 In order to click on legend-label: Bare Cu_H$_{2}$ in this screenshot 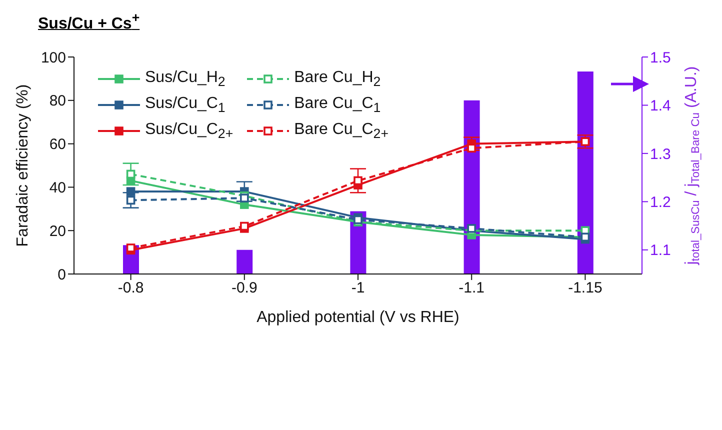, I will do `click(337, 79)`.